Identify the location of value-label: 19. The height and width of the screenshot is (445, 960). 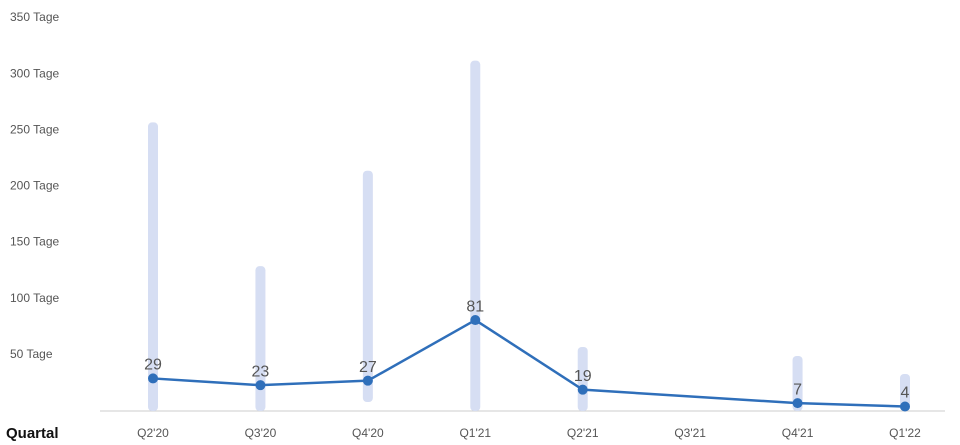
(583, 376).